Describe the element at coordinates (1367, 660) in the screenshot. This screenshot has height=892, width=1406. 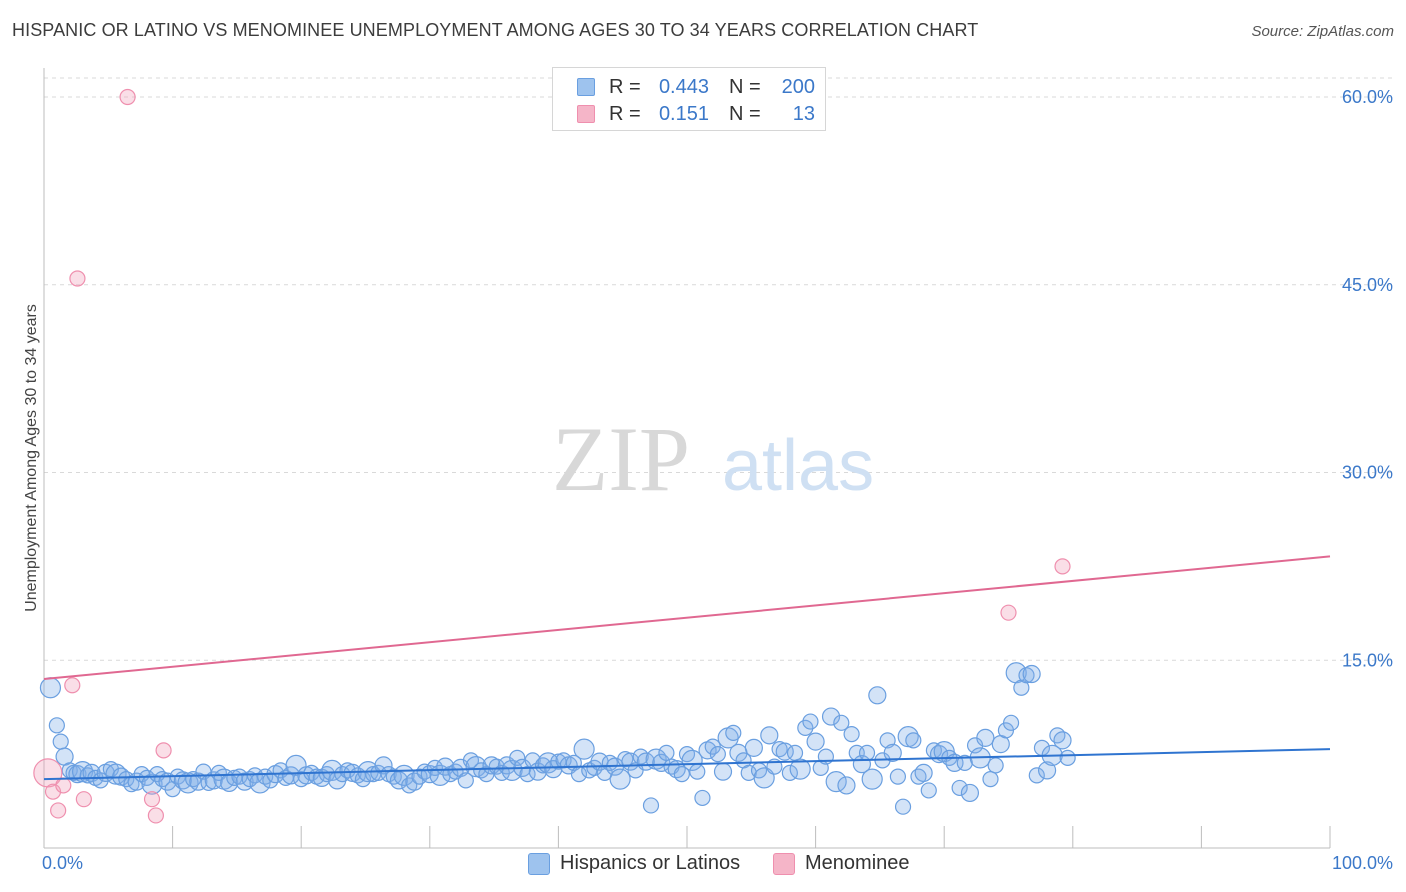
I see `y-tick-label: 15.0%` at that location.